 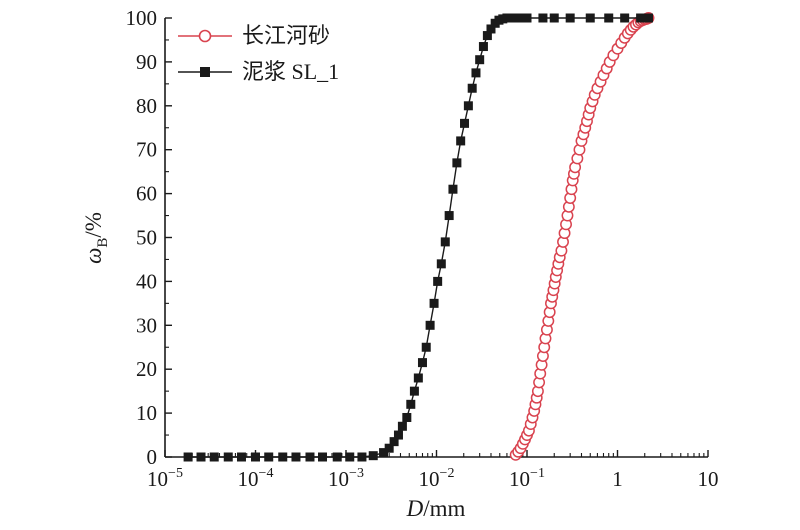 What do you see at coordinates (256, 478) in the screenshot?
I see `x-tick-label: 10⁻⁴` at bounding box center [256, 478].